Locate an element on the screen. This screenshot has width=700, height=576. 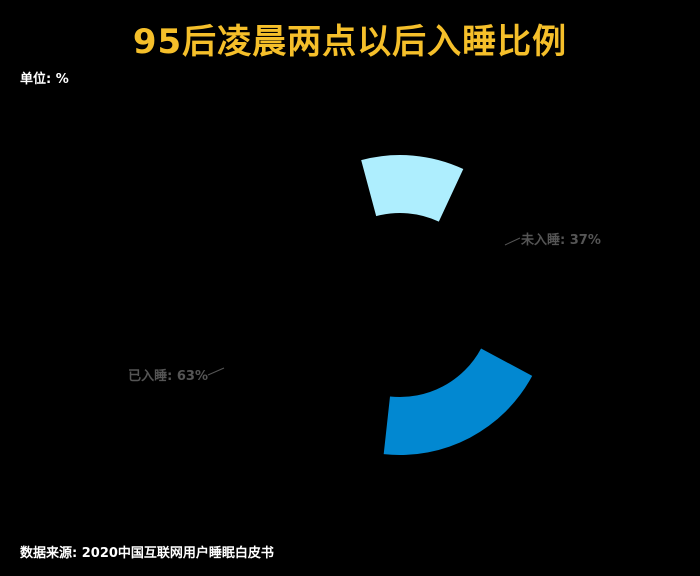
chart-title: 95后凌晨两点以后入睡比例 is located at coordinates (350, 42).